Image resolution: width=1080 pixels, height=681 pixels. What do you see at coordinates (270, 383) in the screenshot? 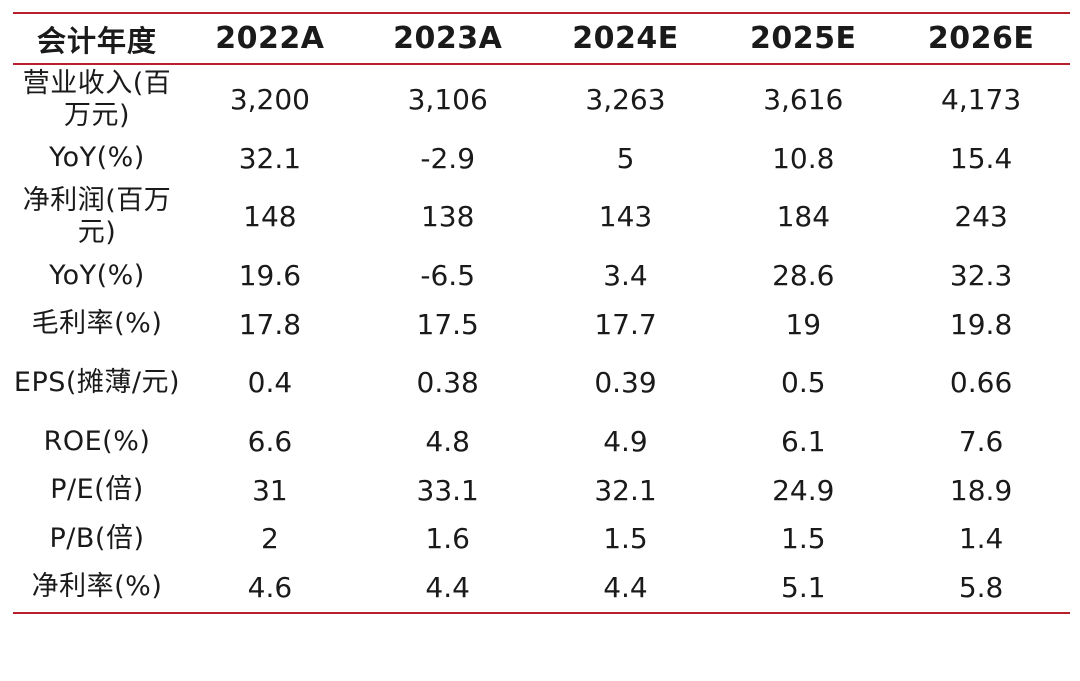
I see `table-cell: 0.4` at bounding box center [270, 383].